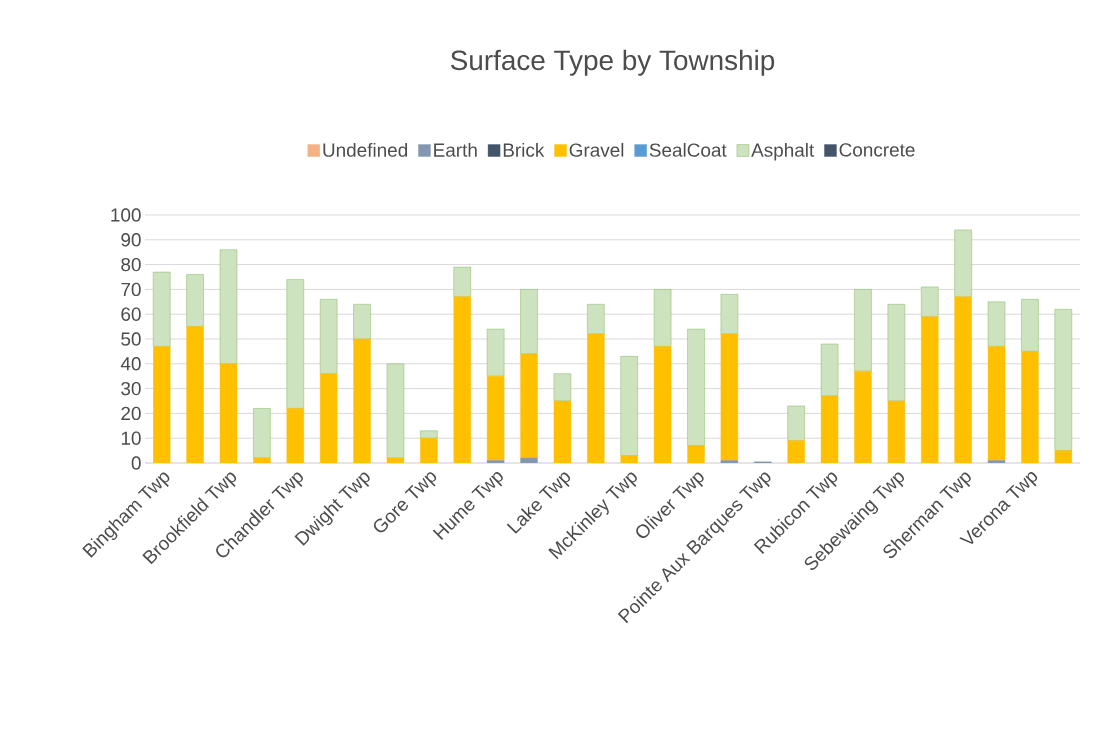 The height and width of the screenshot is (745, 1112). I want to click on y-tick-label: 80, so click(131, 264).